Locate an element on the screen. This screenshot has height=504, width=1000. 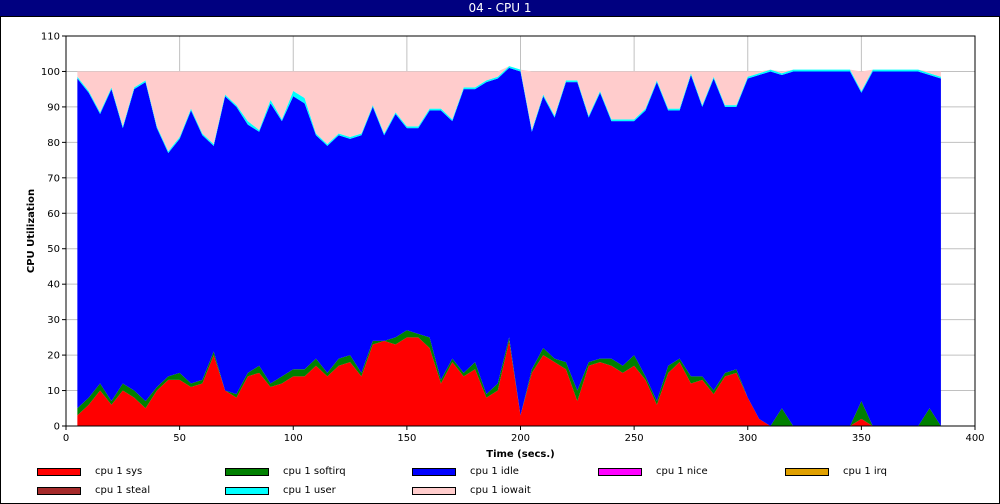
y-tick-label: 80 is located at coordinates (53, 143).